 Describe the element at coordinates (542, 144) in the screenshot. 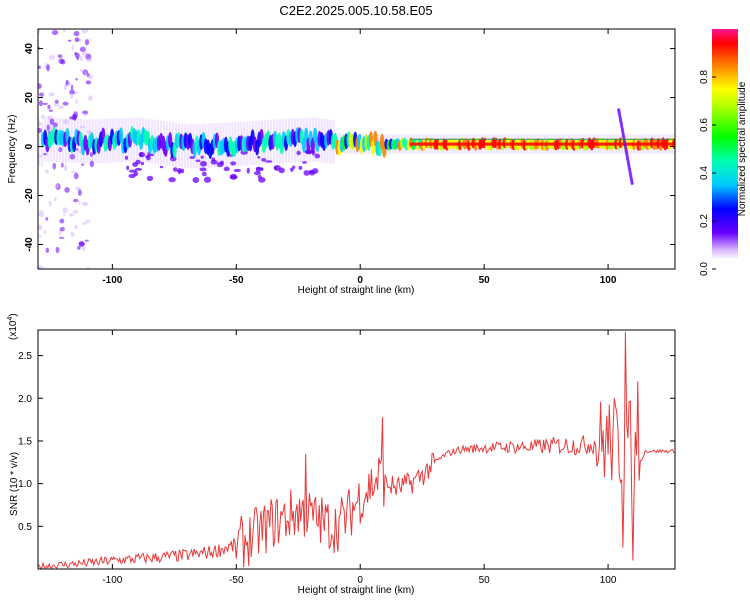

I see `spectrogram-core` at that location.